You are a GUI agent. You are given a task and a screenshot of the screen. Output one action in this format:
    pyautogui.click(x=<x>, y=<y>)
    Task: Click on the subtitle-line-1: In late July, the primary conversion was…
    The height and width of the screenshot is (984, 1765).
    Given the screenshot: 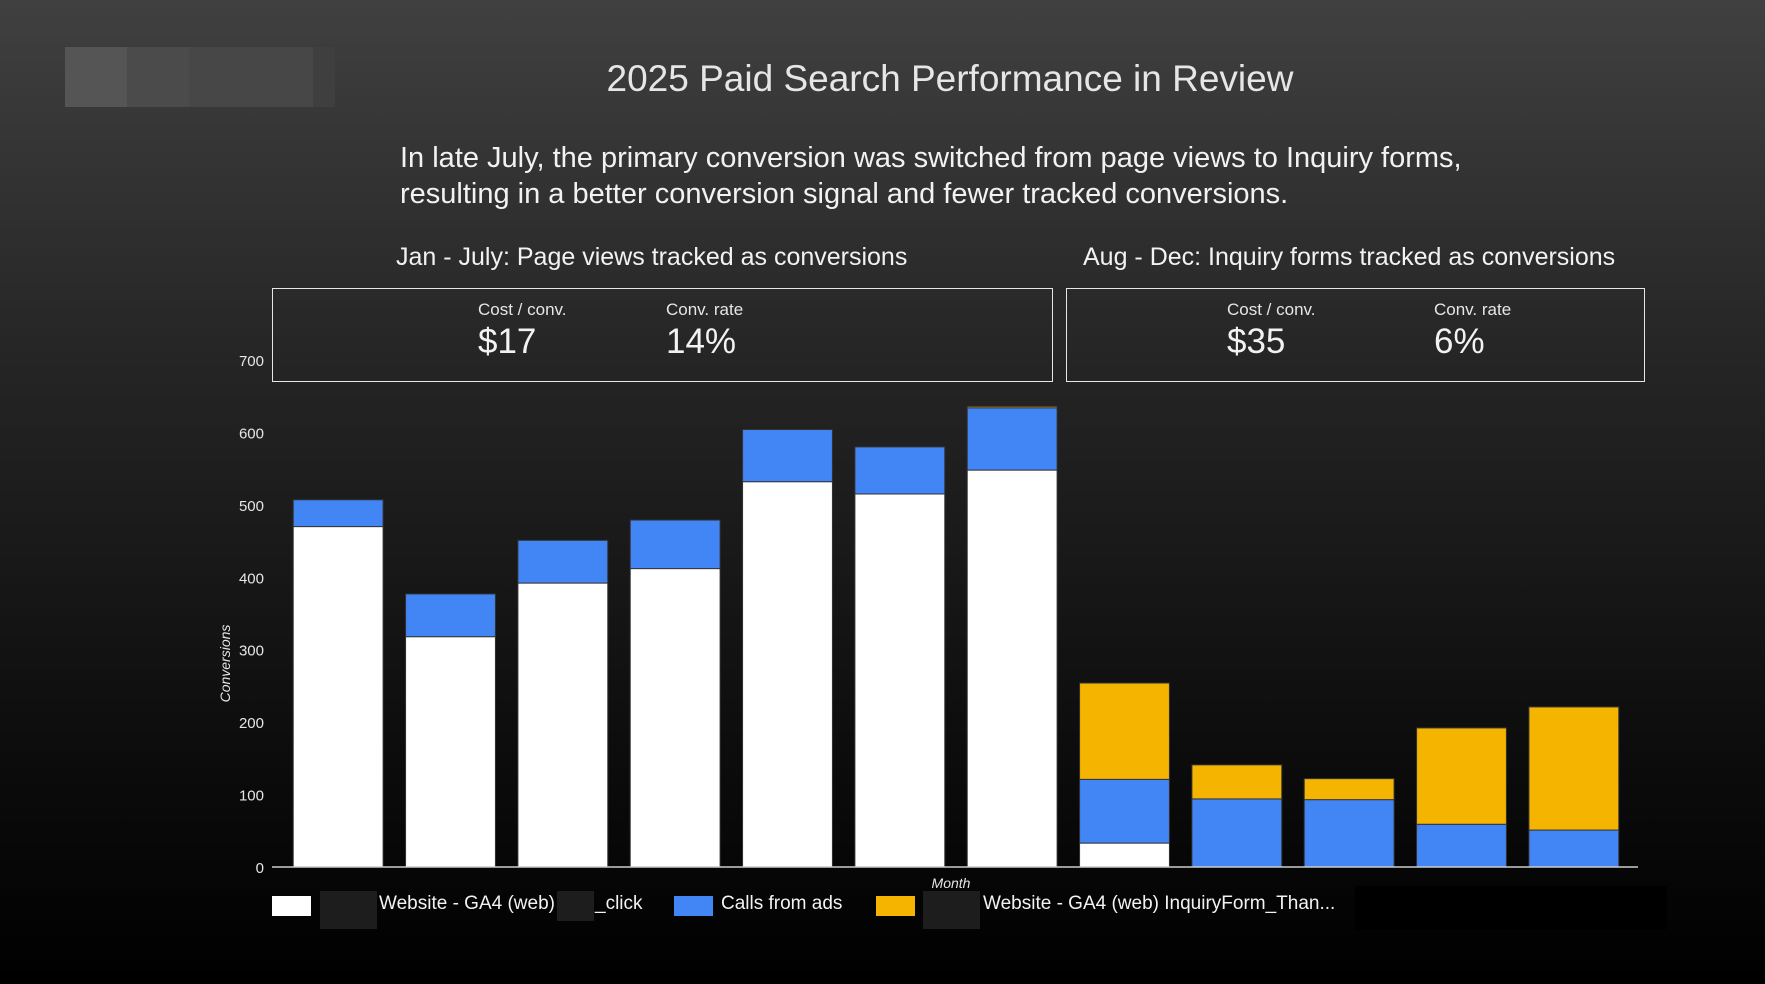 What is the action you would take?
    pyautogui.click(x=931, y=158)
    